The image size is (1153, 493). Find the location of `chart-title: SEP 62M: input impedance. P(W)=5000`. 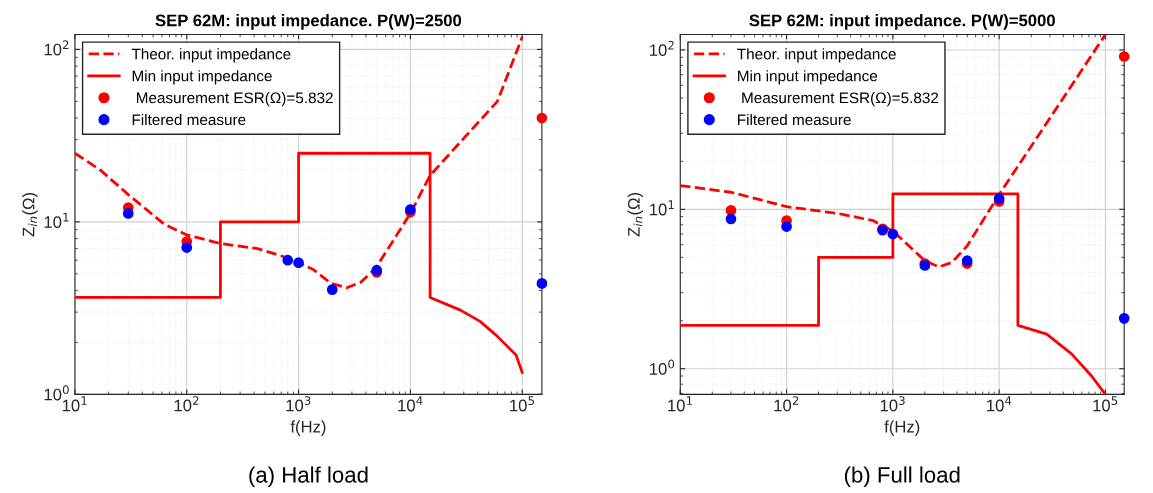

chart-title: SEP 62M: input impedance. P(W)=5000 is located at coordinates (902, 22).